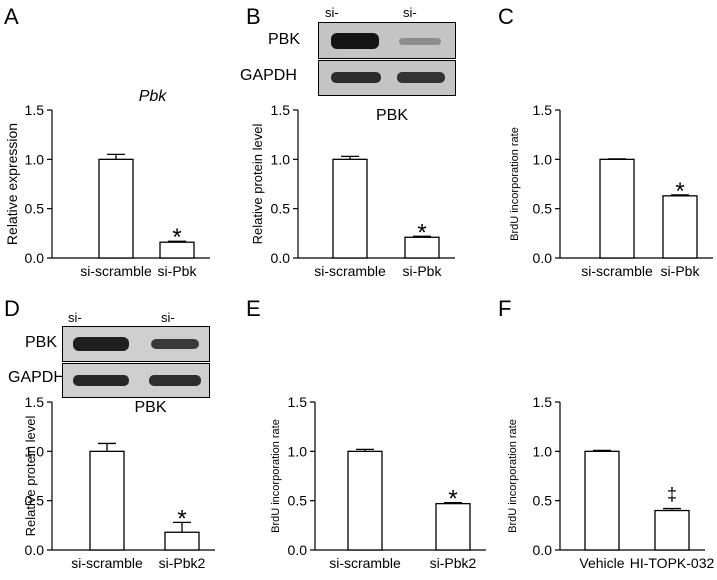 This screenshot has width=717, height=580. I want to click on chart-d-category-label: si-Pbk2, so click(182, 563).